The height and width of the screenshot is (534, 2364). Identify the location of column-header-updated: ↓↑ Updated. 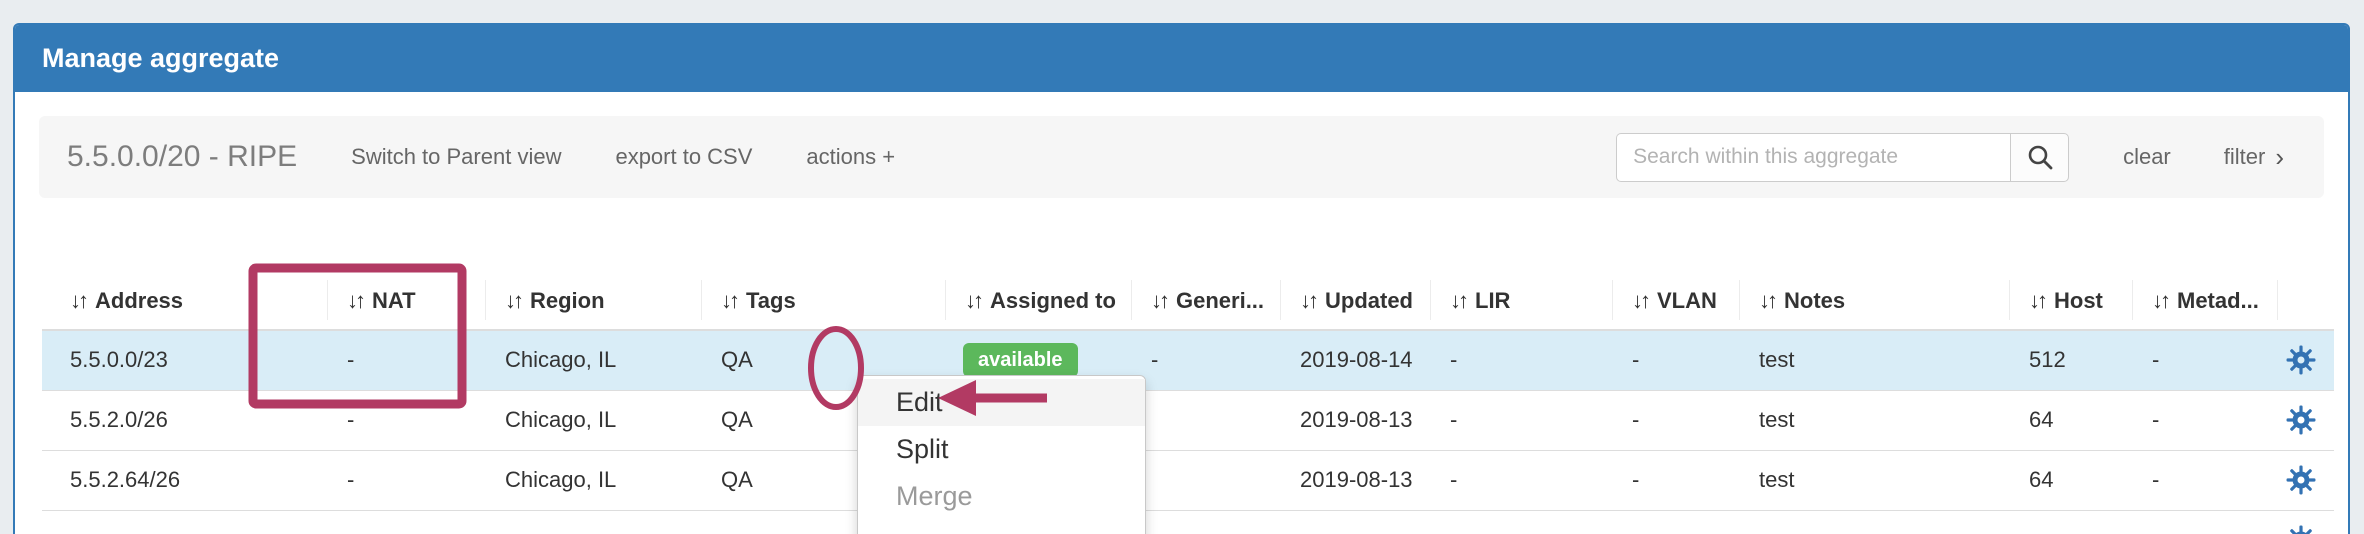
(1355, 301).